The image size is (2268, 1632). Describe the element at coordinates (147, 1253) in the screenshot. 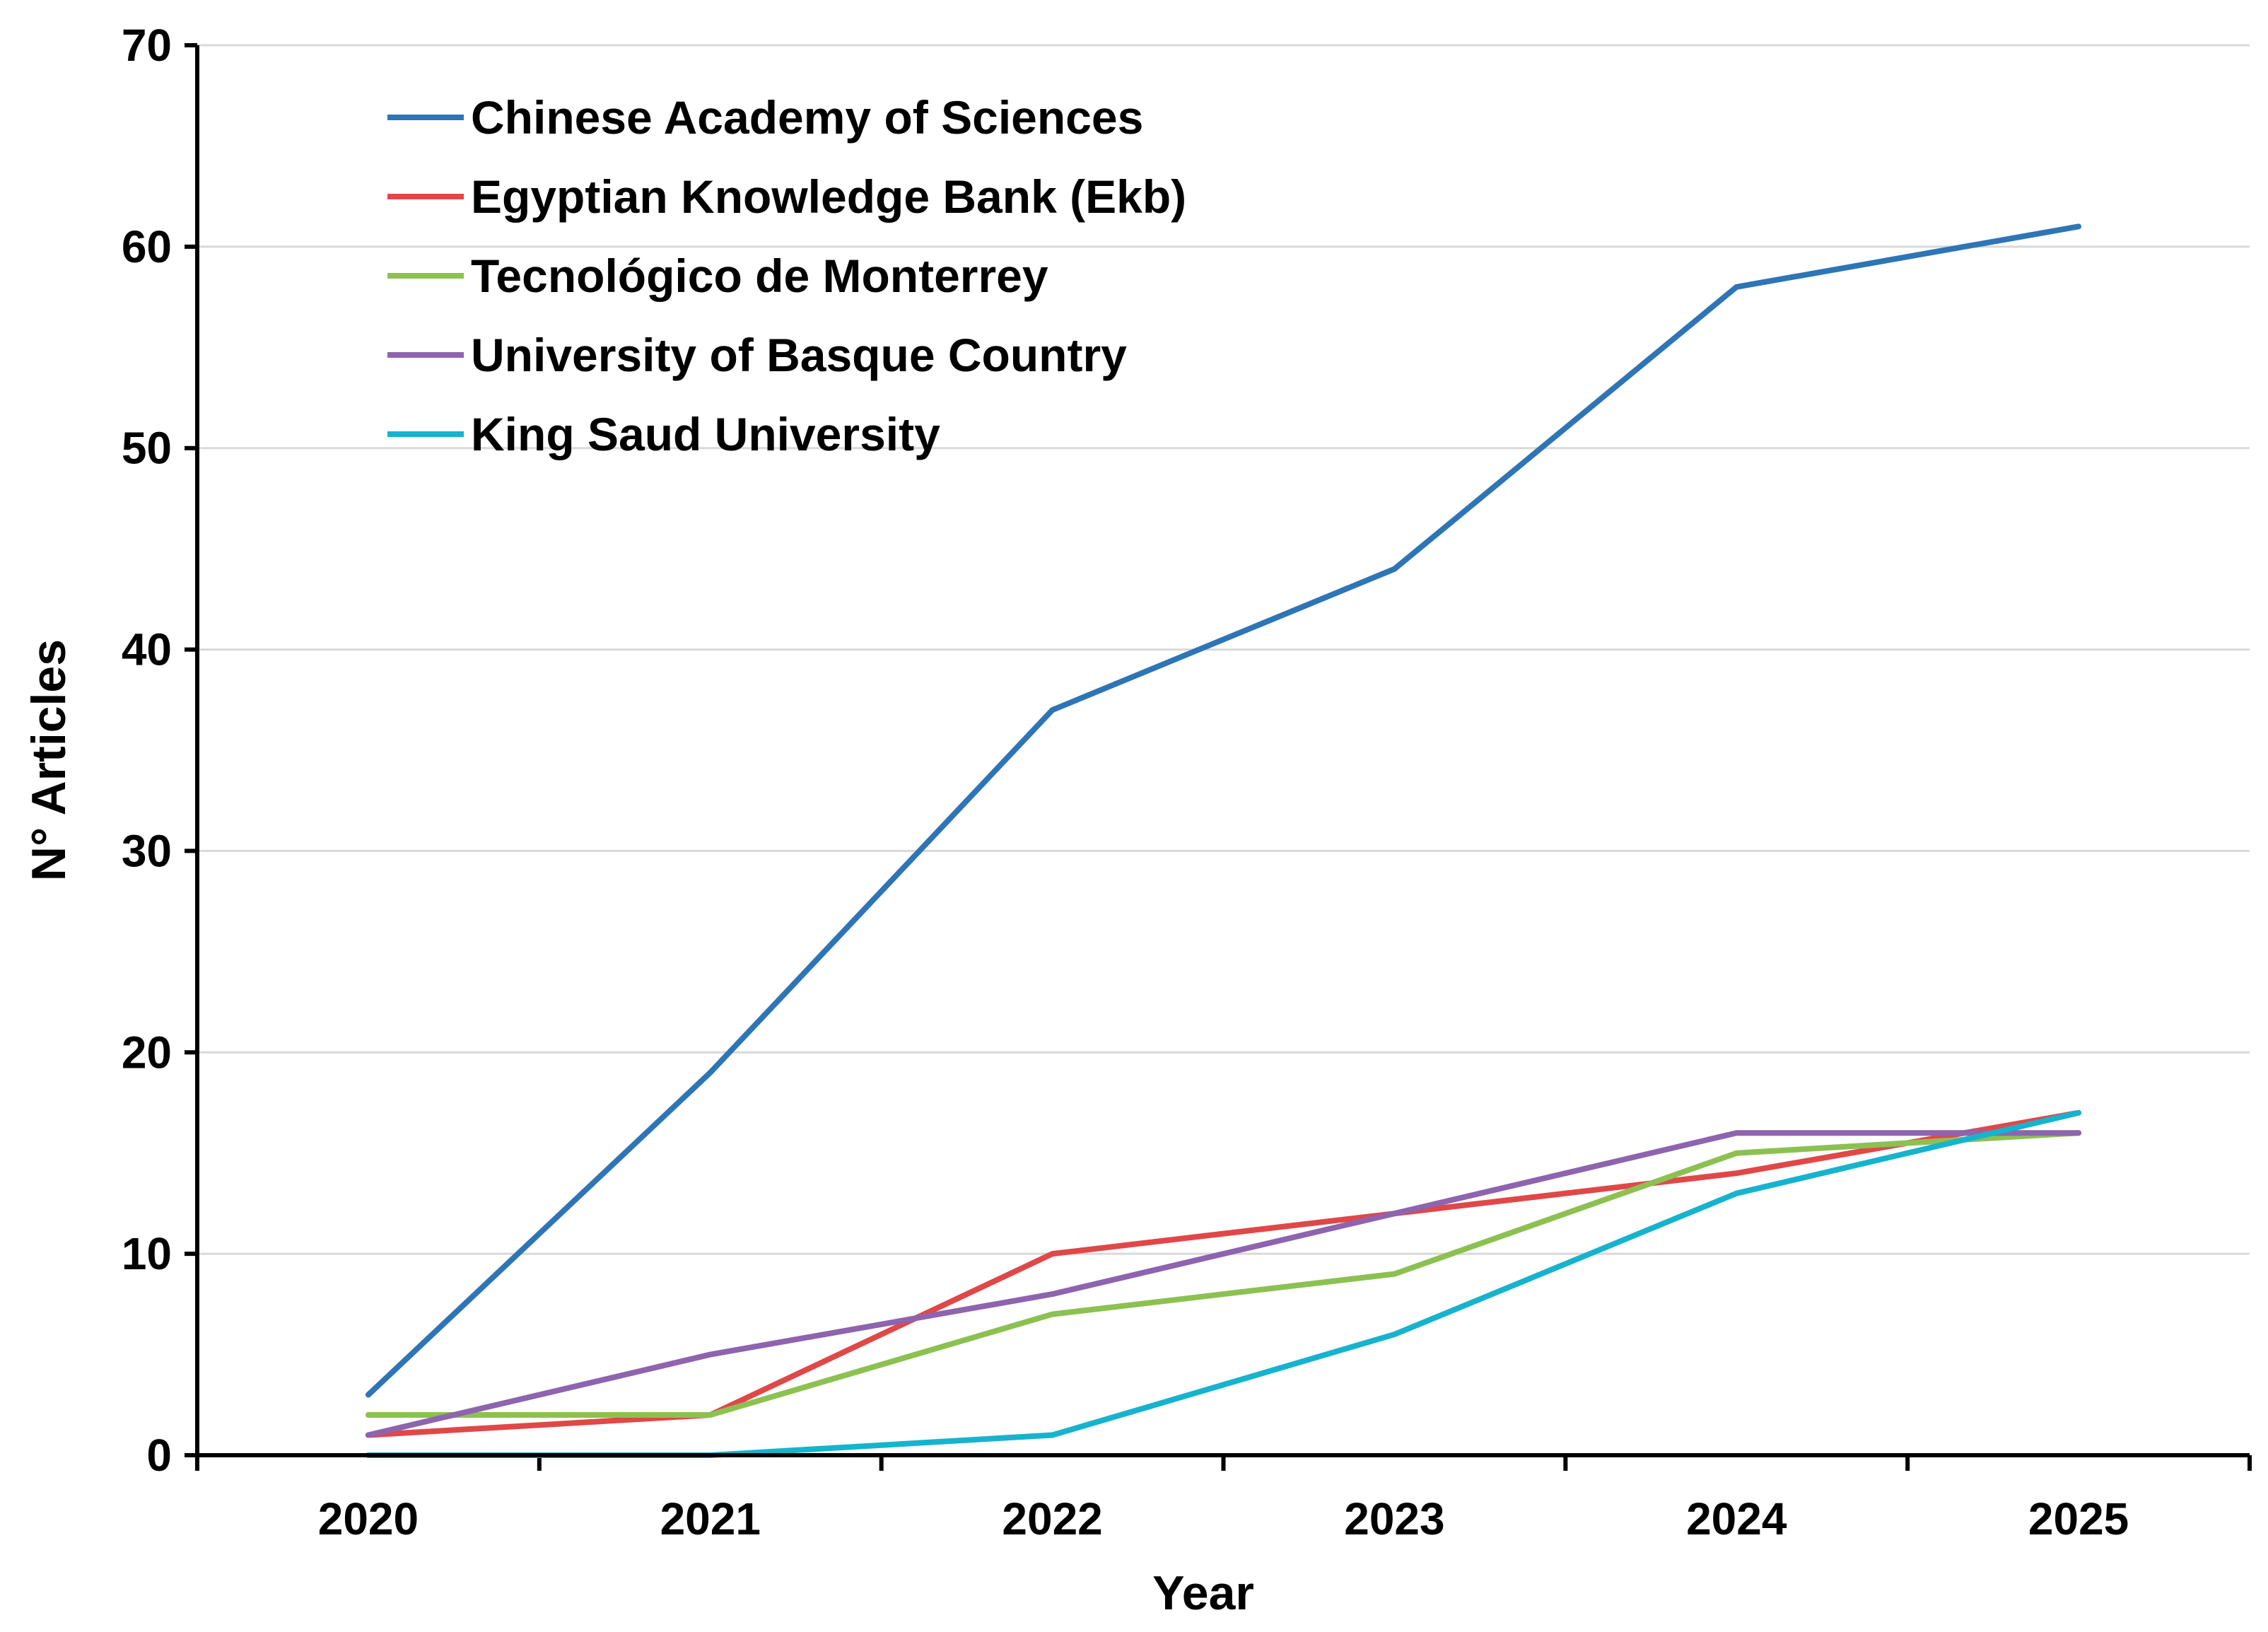

I see `y-tick-label: 10` at that location.